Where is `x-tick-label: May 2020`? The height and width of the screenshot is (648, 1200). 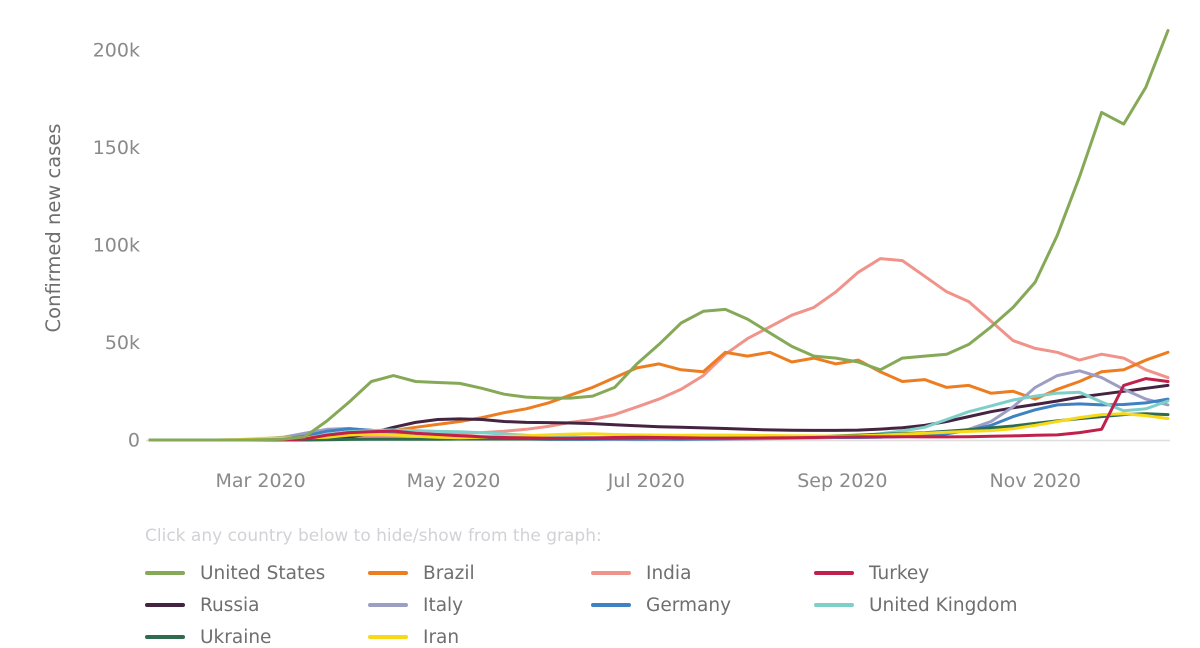
x-tick-label: May 2020 is located at coordinates (454, 481).